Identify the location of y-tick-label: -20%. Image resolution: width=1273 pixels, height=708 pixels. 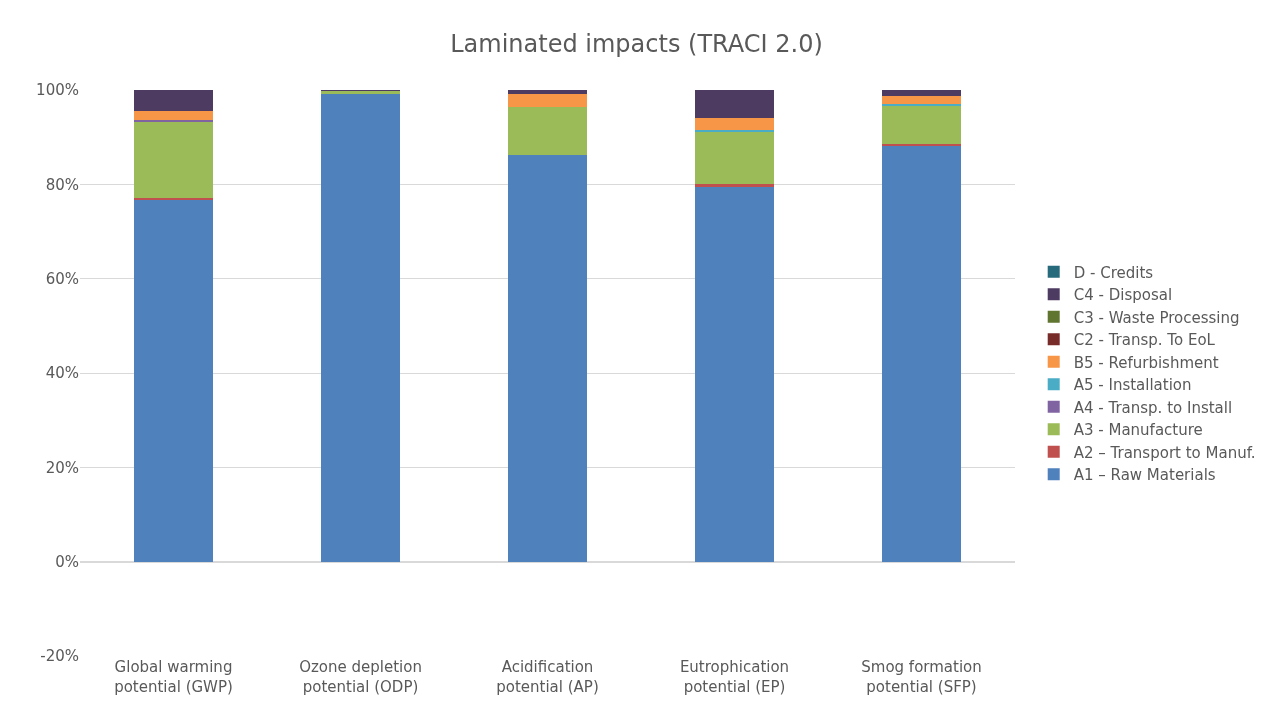
(59, 656).